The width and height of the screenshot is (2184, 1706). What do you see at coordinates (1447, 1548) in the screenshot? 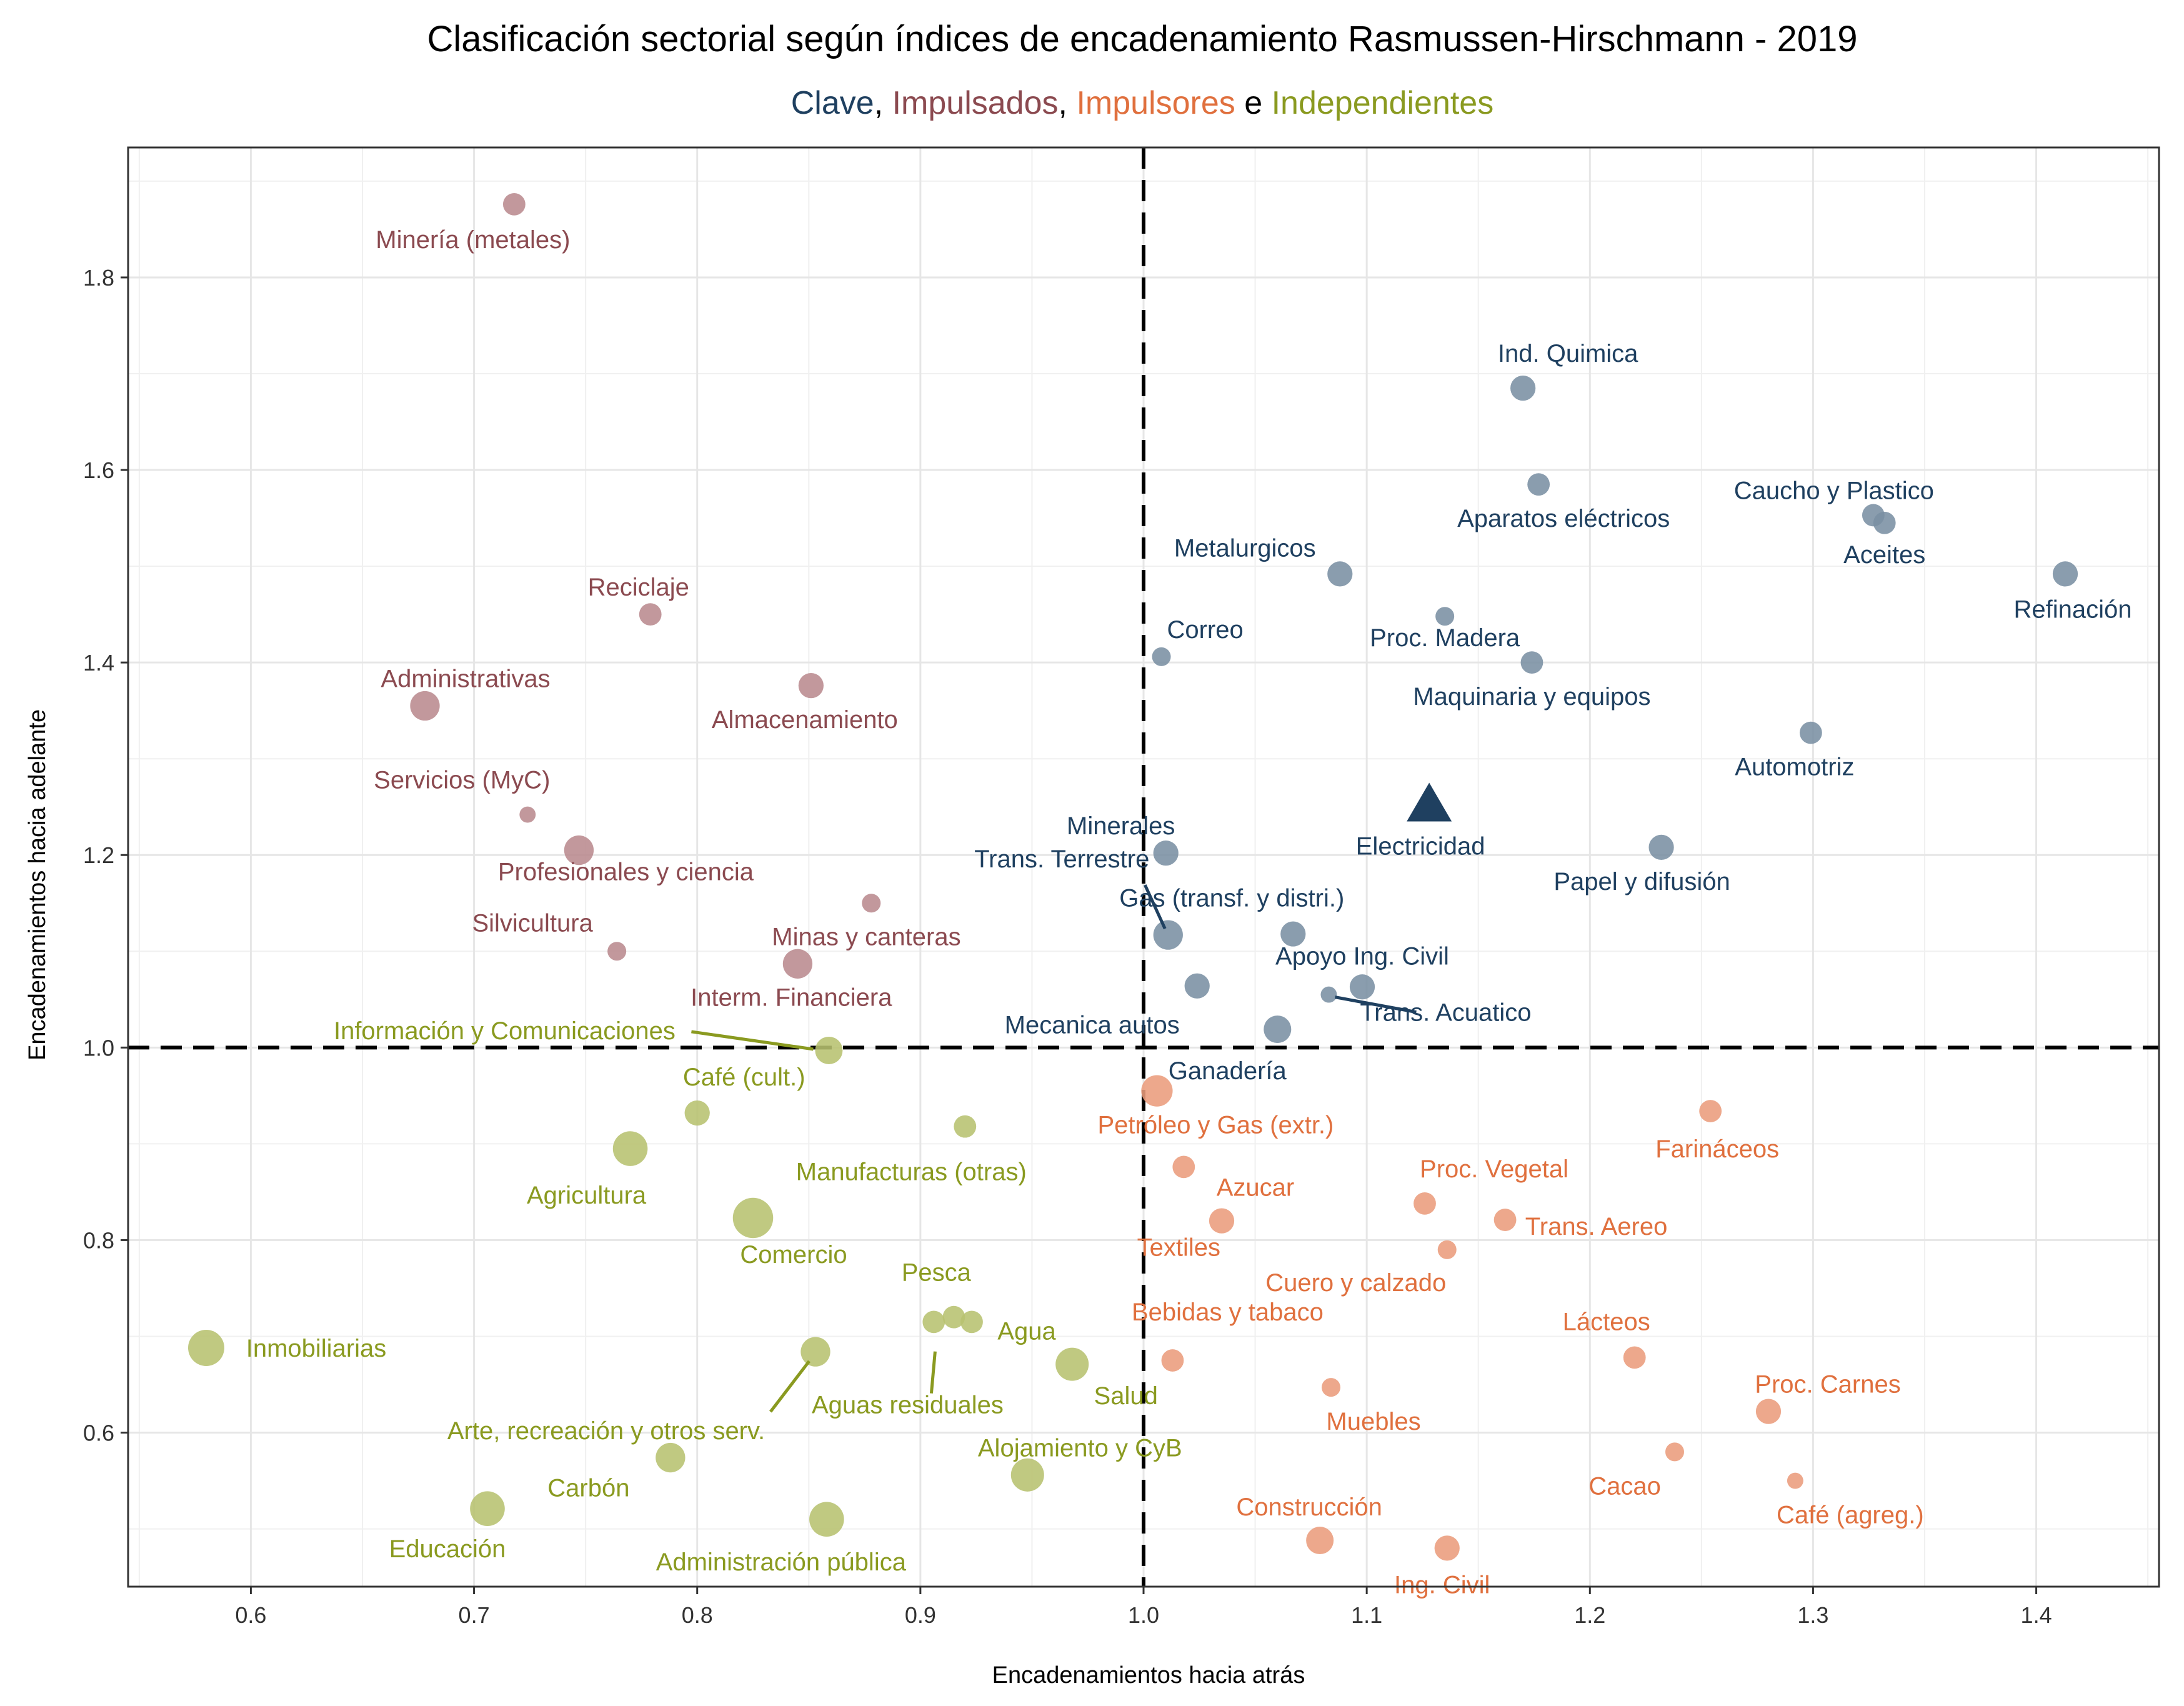
I see `point-ing-civil` at bounding box center [1447, 1548].